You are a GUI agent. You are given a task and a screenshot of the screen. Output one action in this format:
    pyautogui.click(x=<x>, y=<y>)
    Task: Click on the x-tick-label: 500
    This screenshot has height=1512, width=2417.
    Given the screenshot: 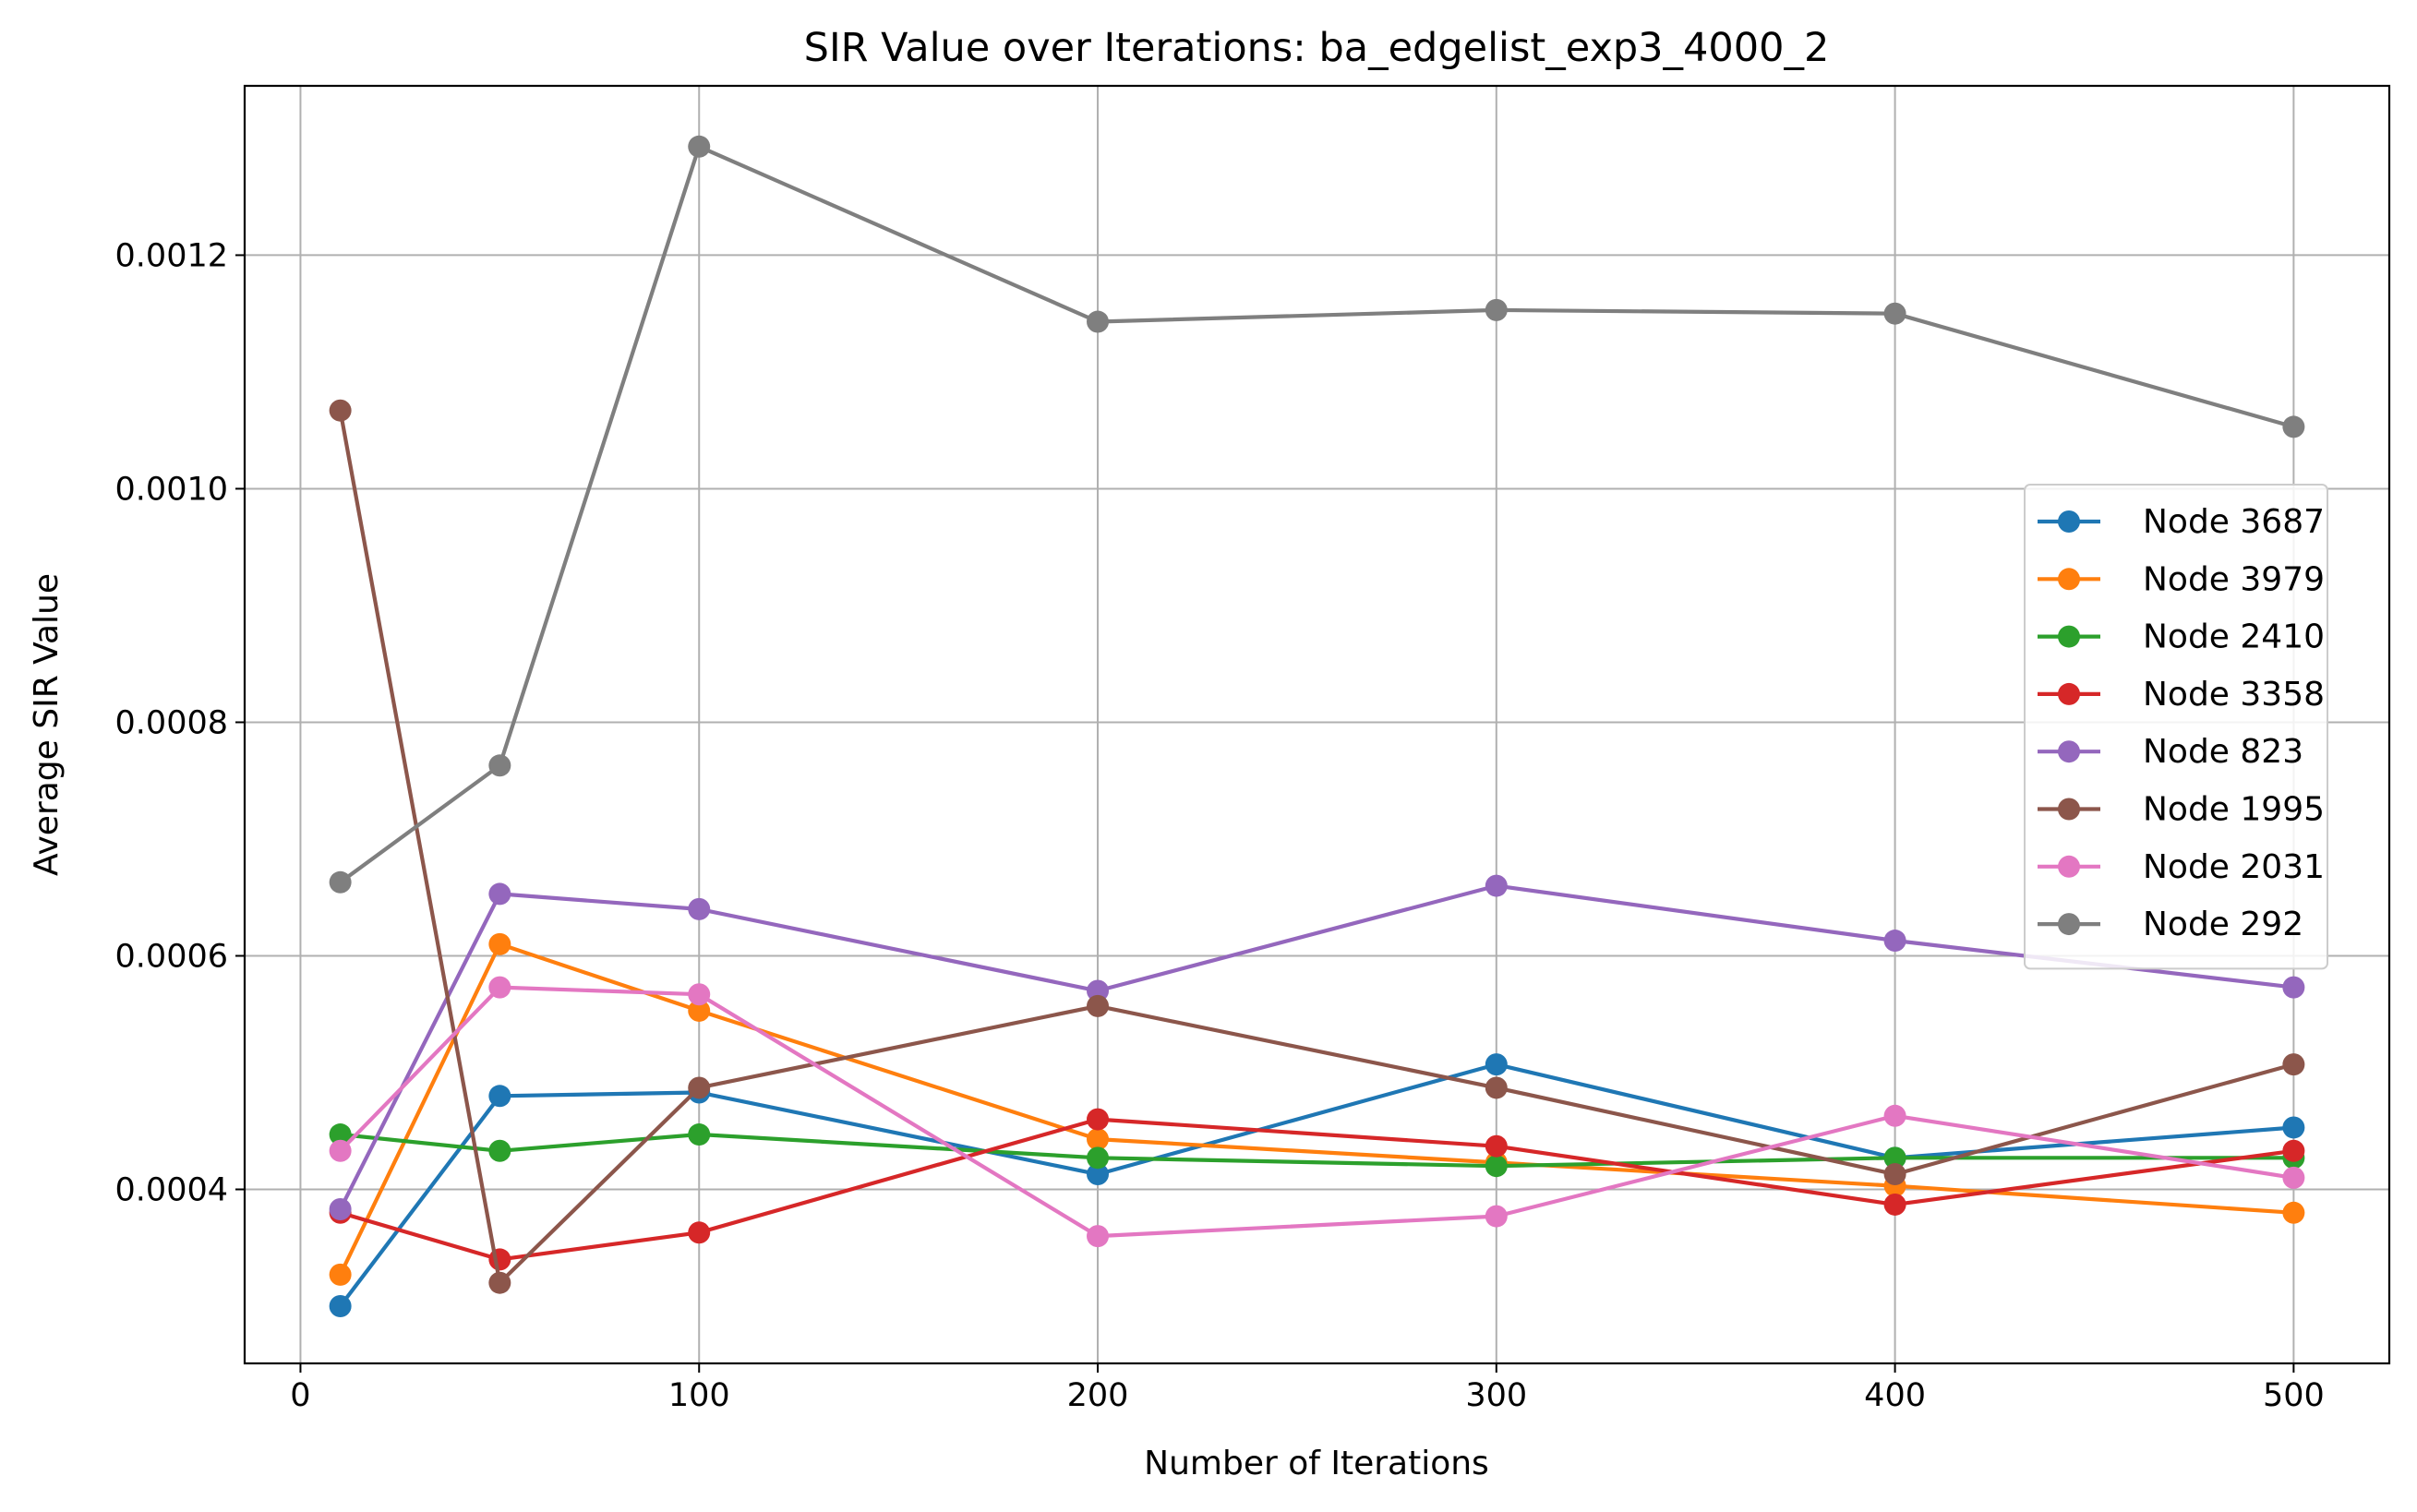 What is the action you would take?
    pyautogui.click(x=2294, y=1395)
    